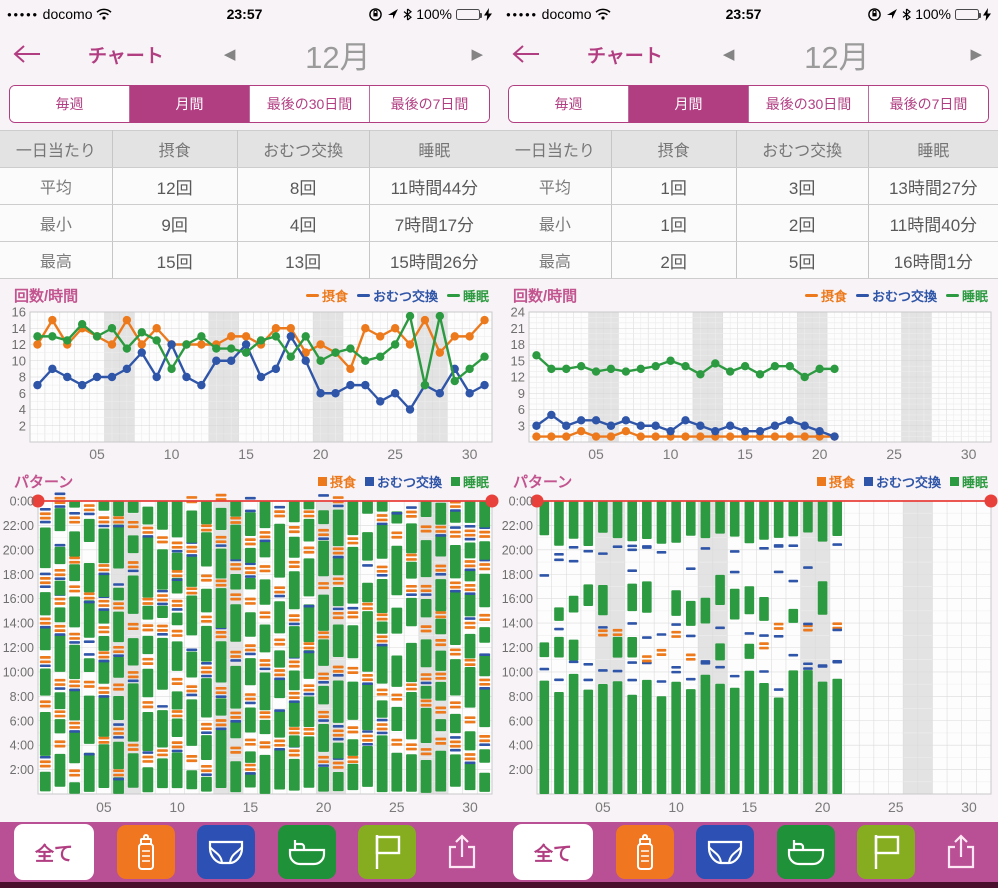  What do you see at coordinates (748, 223) in the screenshot?
I see `table-row: 最小 1回 2回 11時間40分` at bounding box center [748, 223].